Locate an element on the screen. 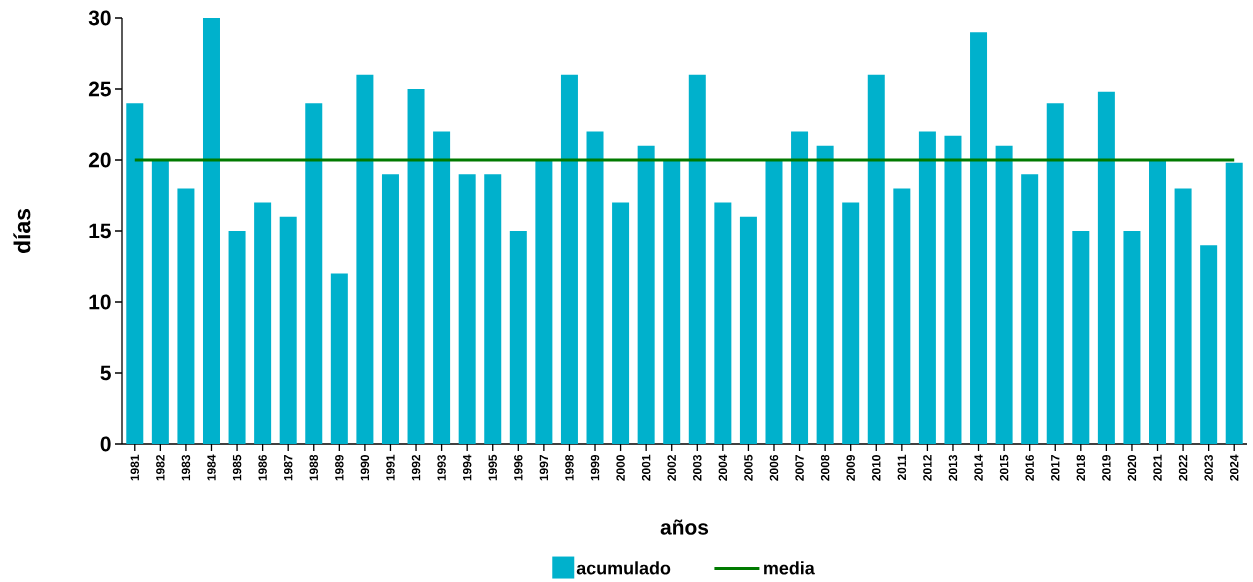 This screenshot has height=582, width=1253. x-tick-label: 1984 is located at coordinates (211, 467).